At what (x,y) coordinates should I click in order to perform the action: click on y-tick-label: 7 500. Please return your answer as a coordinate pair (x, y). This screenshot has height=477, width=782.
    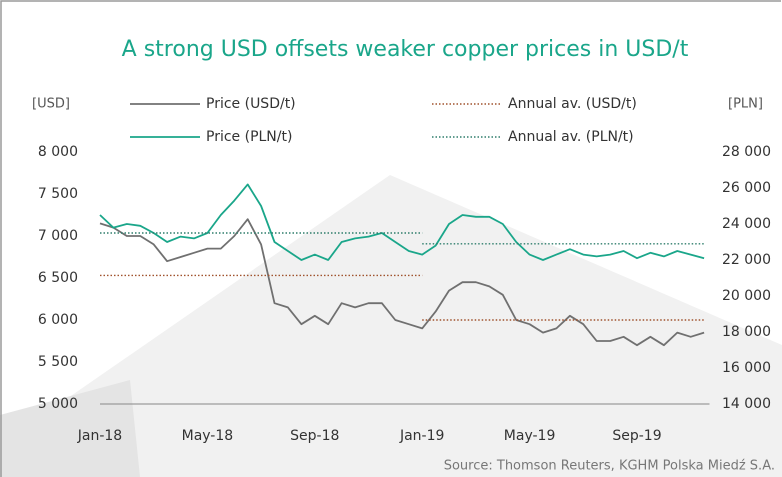
    Looking at the image, I should click on (58, 194).